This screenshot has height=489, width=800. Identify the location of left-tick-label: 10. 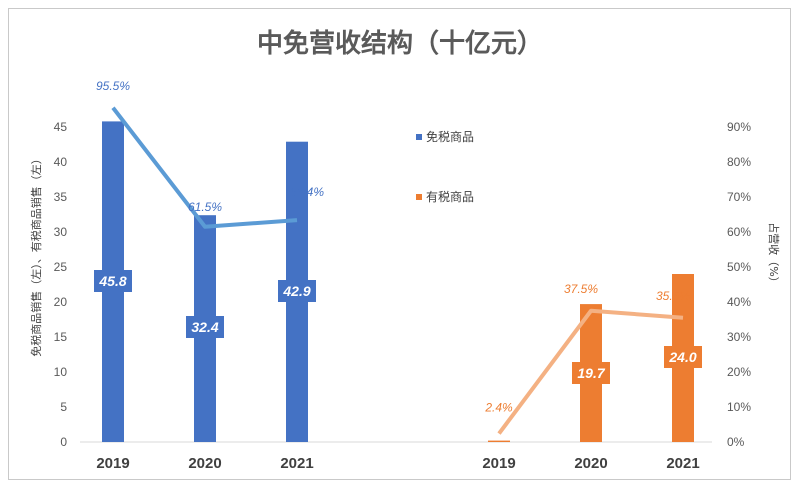
(61, 372).